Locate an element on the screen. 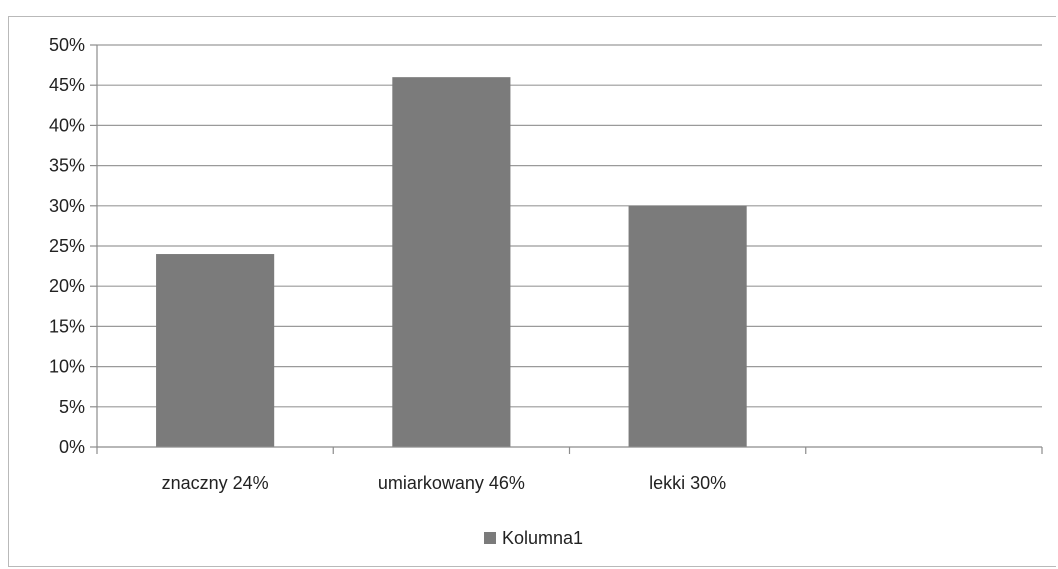 The width and height of the screenshot is (1058, 569). x-category-label: lekki 30% is located at coordinates (687, 483).